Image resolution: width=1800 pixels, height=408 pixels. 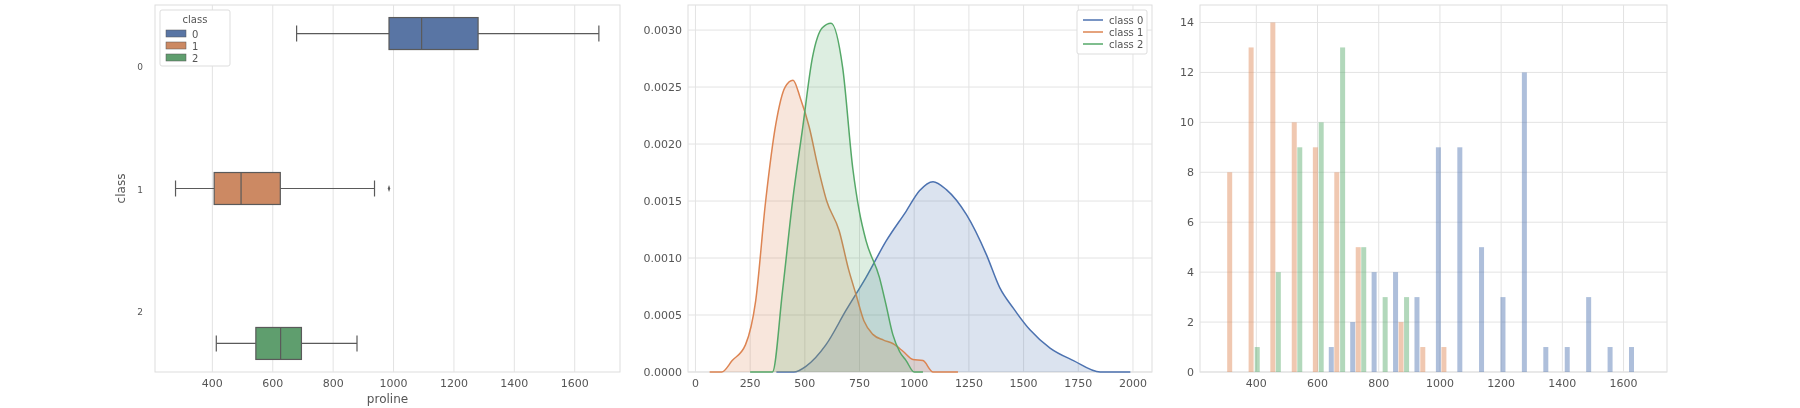 What do you see at coordinates (195, 19) in the screenshot?
I see `legend-title: class` at bounding box center [195, 19].